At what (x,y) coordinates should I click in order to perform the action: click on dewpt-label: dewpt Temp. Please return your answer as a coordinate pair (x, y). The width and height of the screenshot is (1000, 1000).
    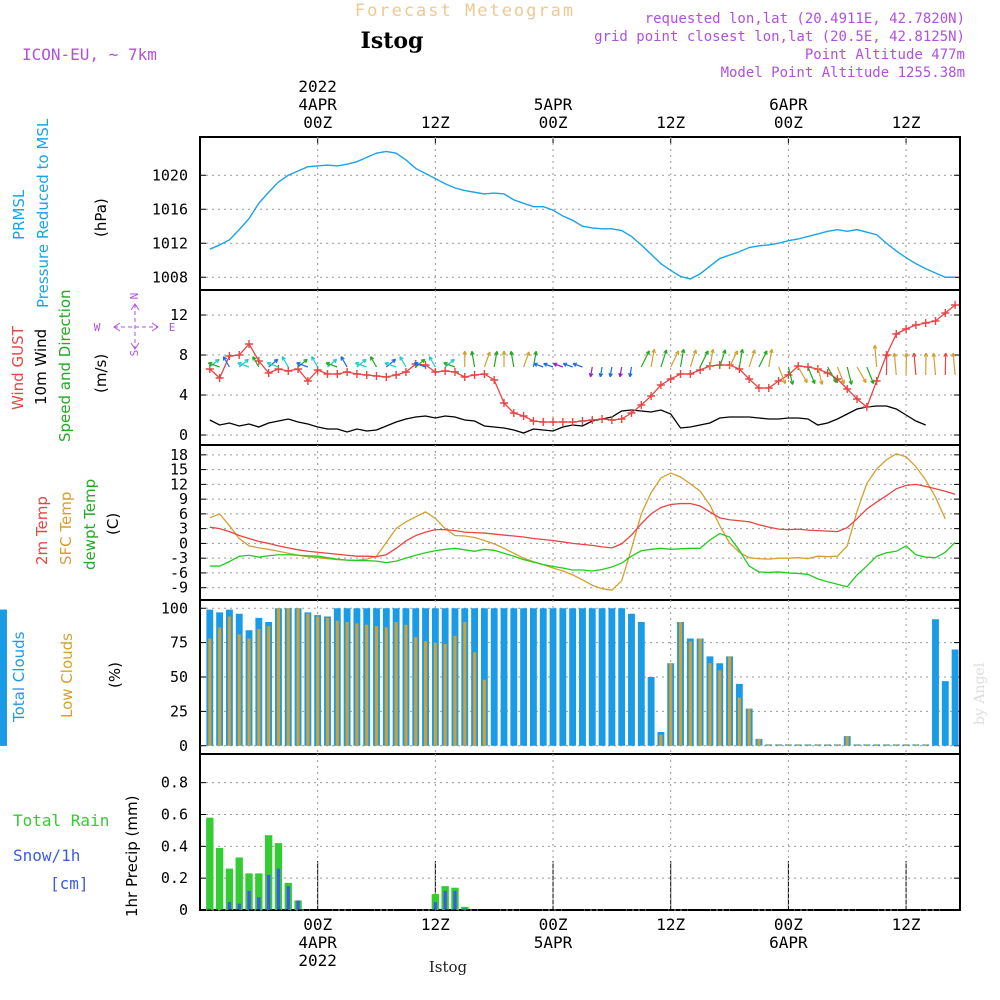
    Looking at the image, I should click on (90, 524).